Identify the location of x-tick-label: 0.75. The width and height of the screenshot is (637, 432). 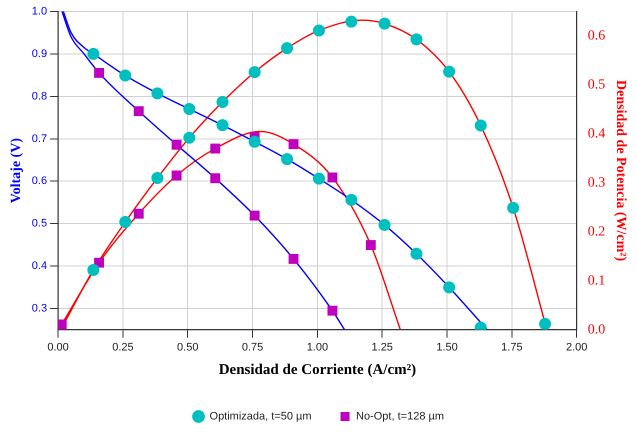
(253, 347).